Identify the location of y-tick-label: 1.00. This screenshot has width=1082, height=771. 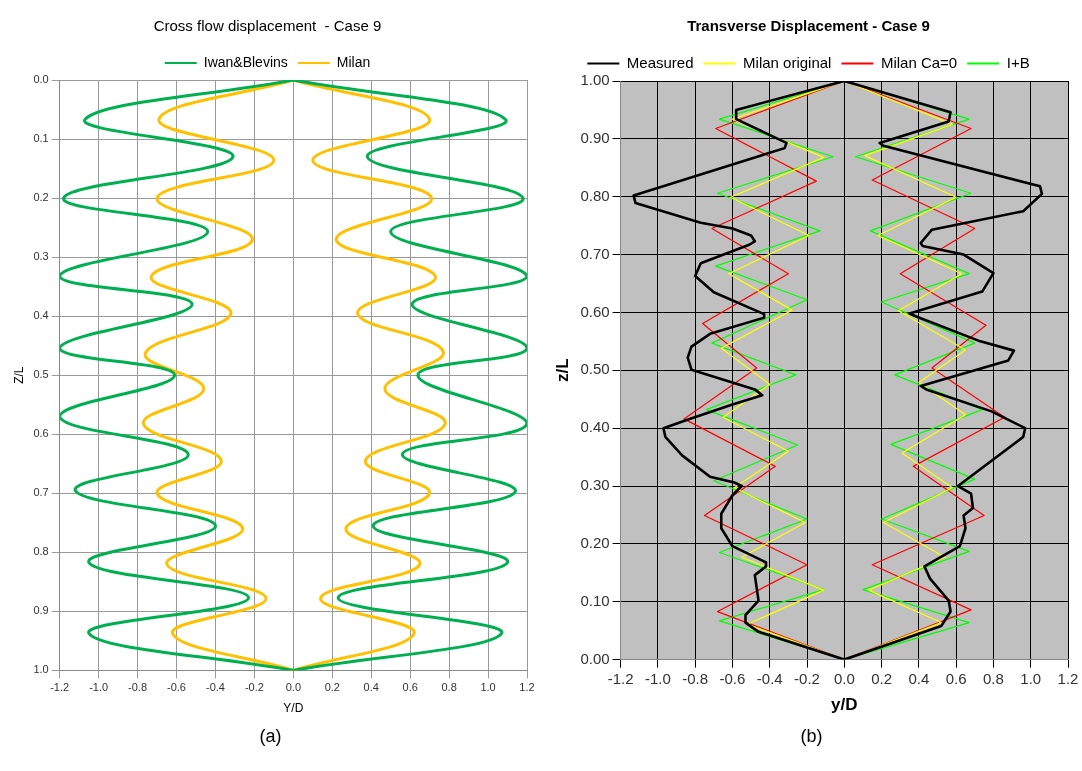
(595, 80).